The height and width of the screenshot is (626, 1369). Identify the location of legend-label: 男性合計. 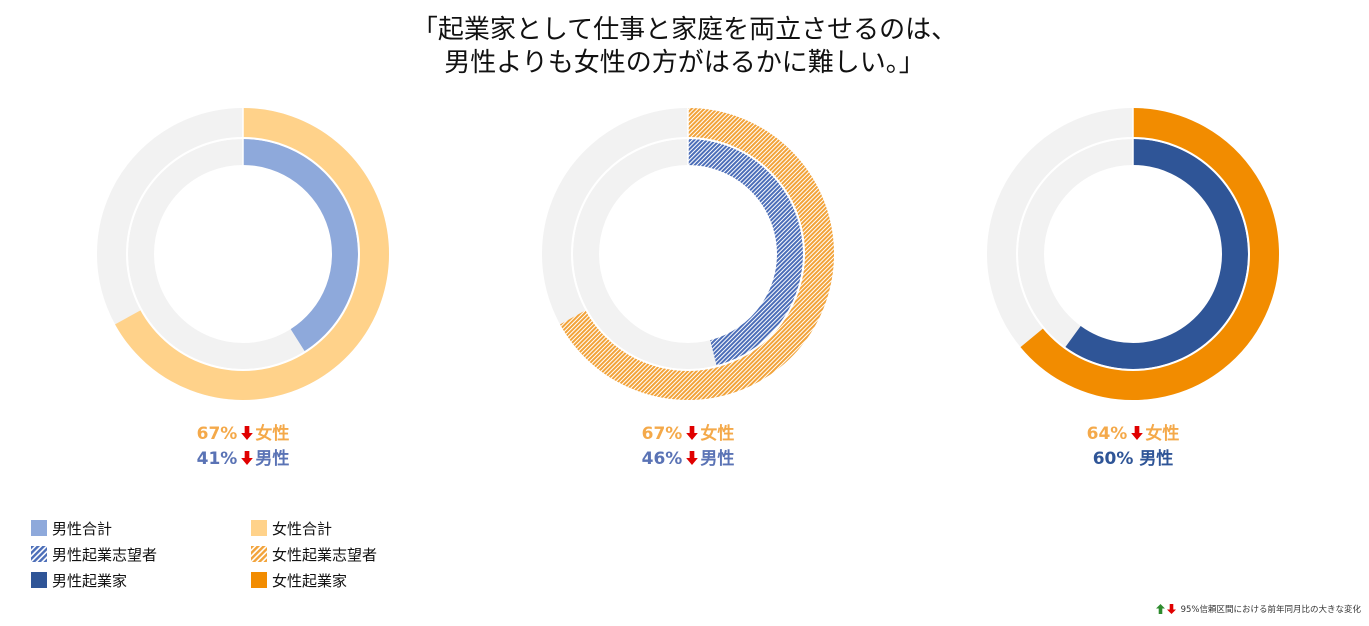
(82, 528).